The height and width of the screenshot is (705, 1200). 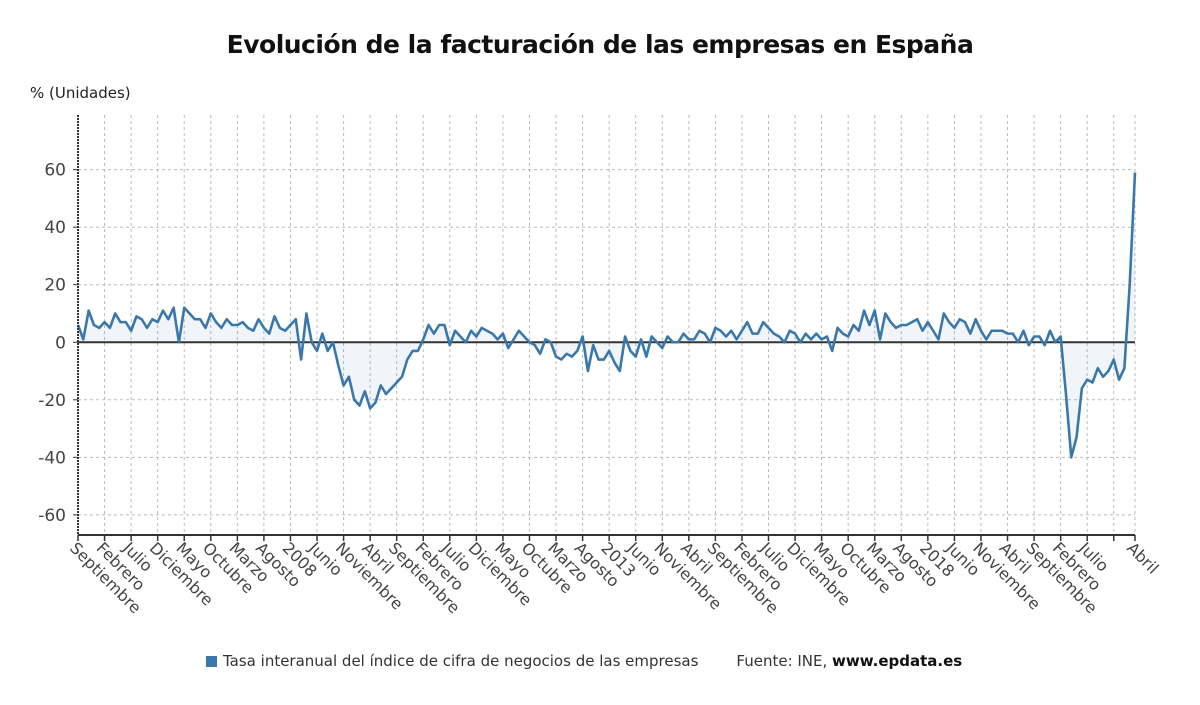 What do you see at coordinates (1142, 557) in the screenshot?
I see `x-tick-label: Abril` at bounding box center [1142, 557].